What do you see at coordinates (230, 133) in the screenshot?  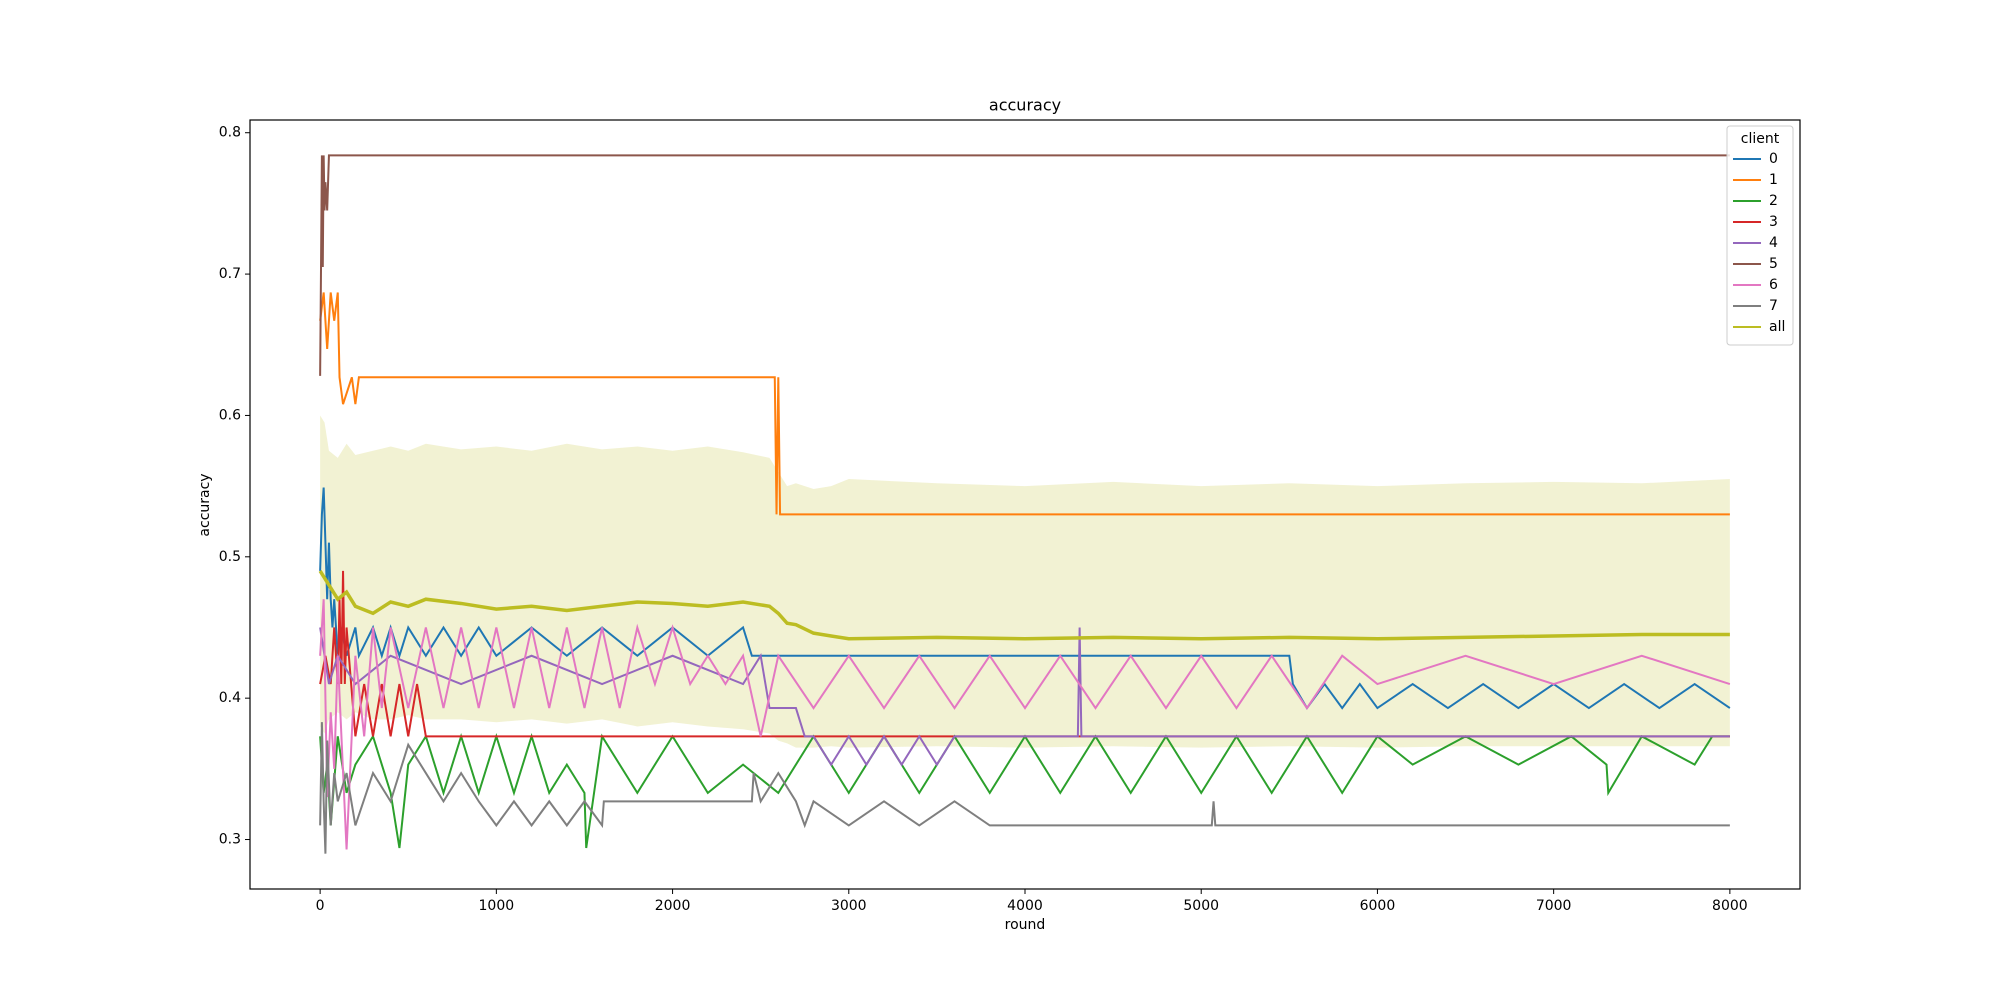 I see `y-tick-label: 0.8` at bounding box center [230, 133].